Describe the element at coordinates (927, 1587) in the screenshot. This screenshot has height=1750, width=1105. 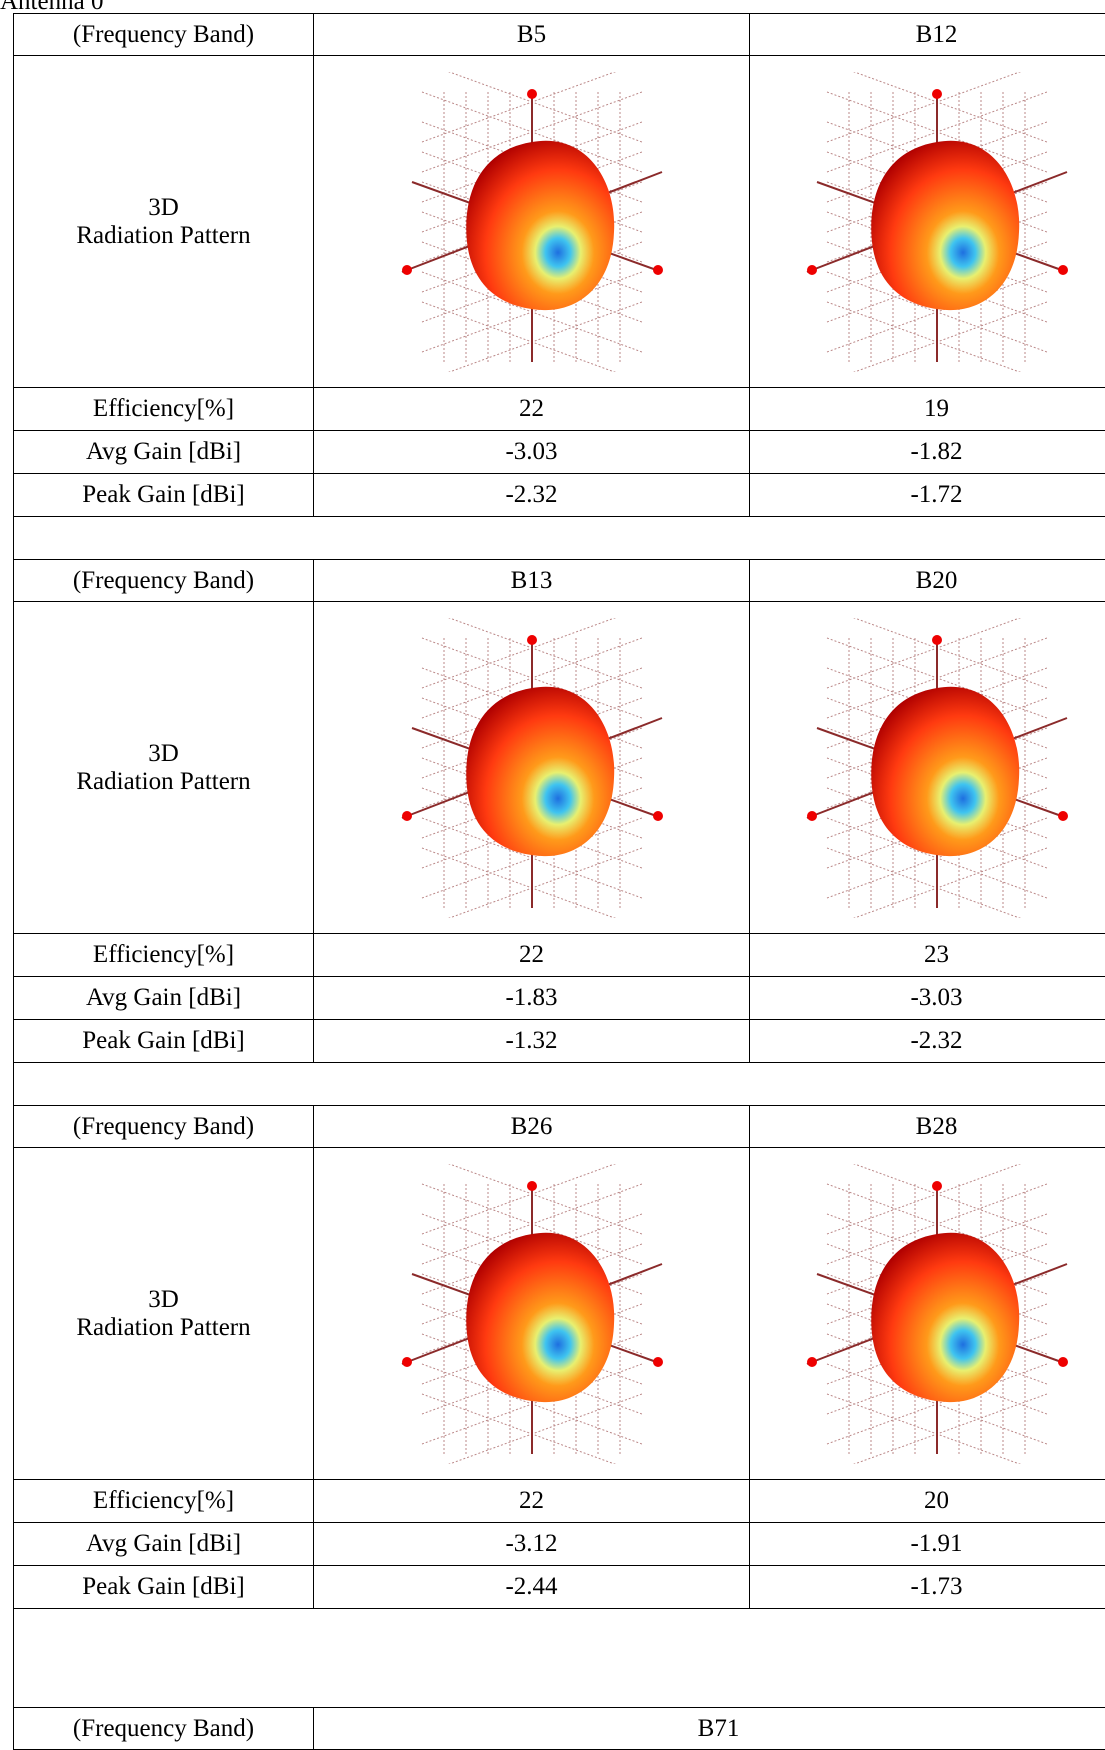
I see `value: -1.73` at that location.